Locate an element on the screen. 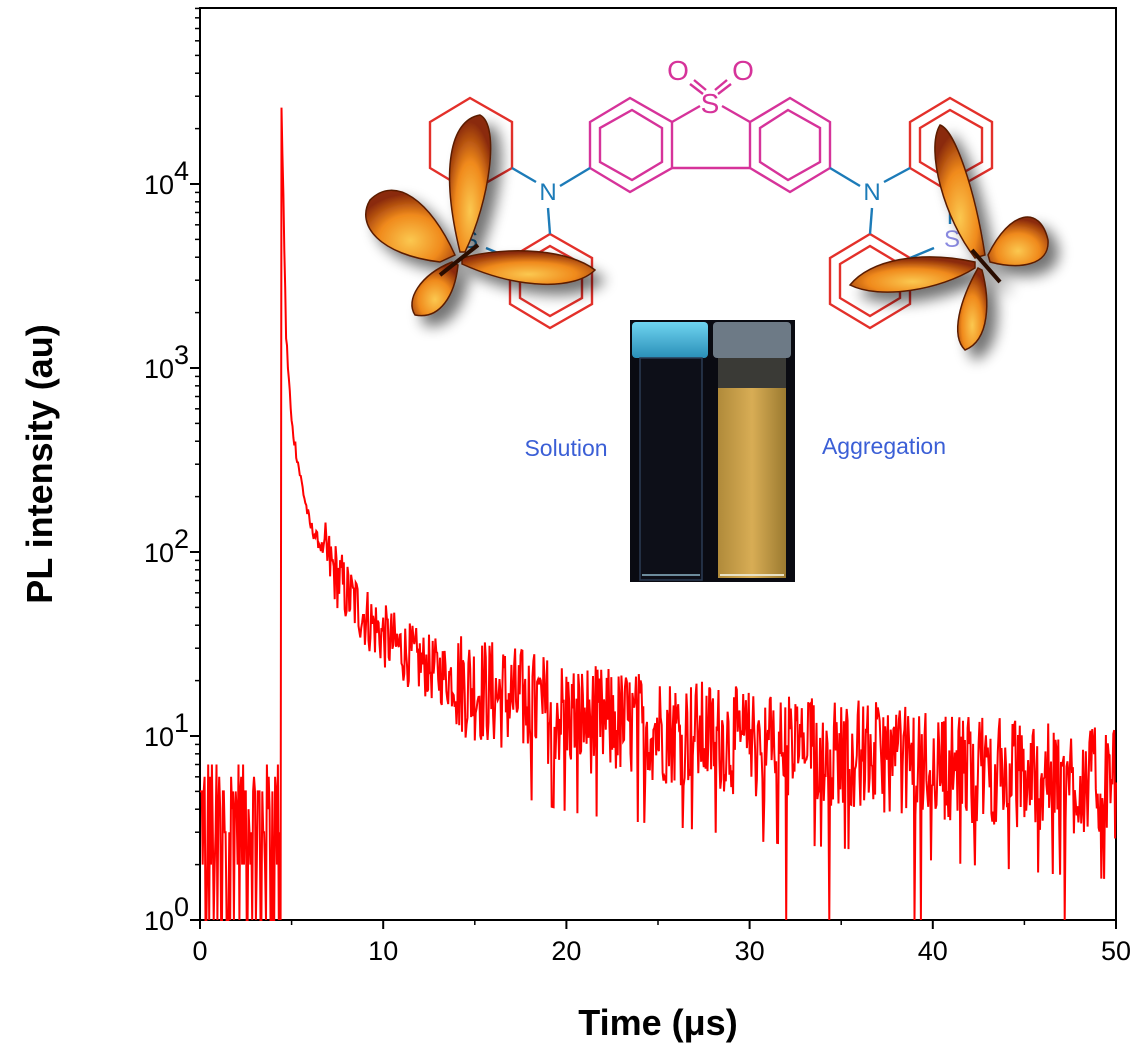 This screenshot has width=1147, height=1053. x-axis-title: Time (μs) is located at coordinates (657, 1022).